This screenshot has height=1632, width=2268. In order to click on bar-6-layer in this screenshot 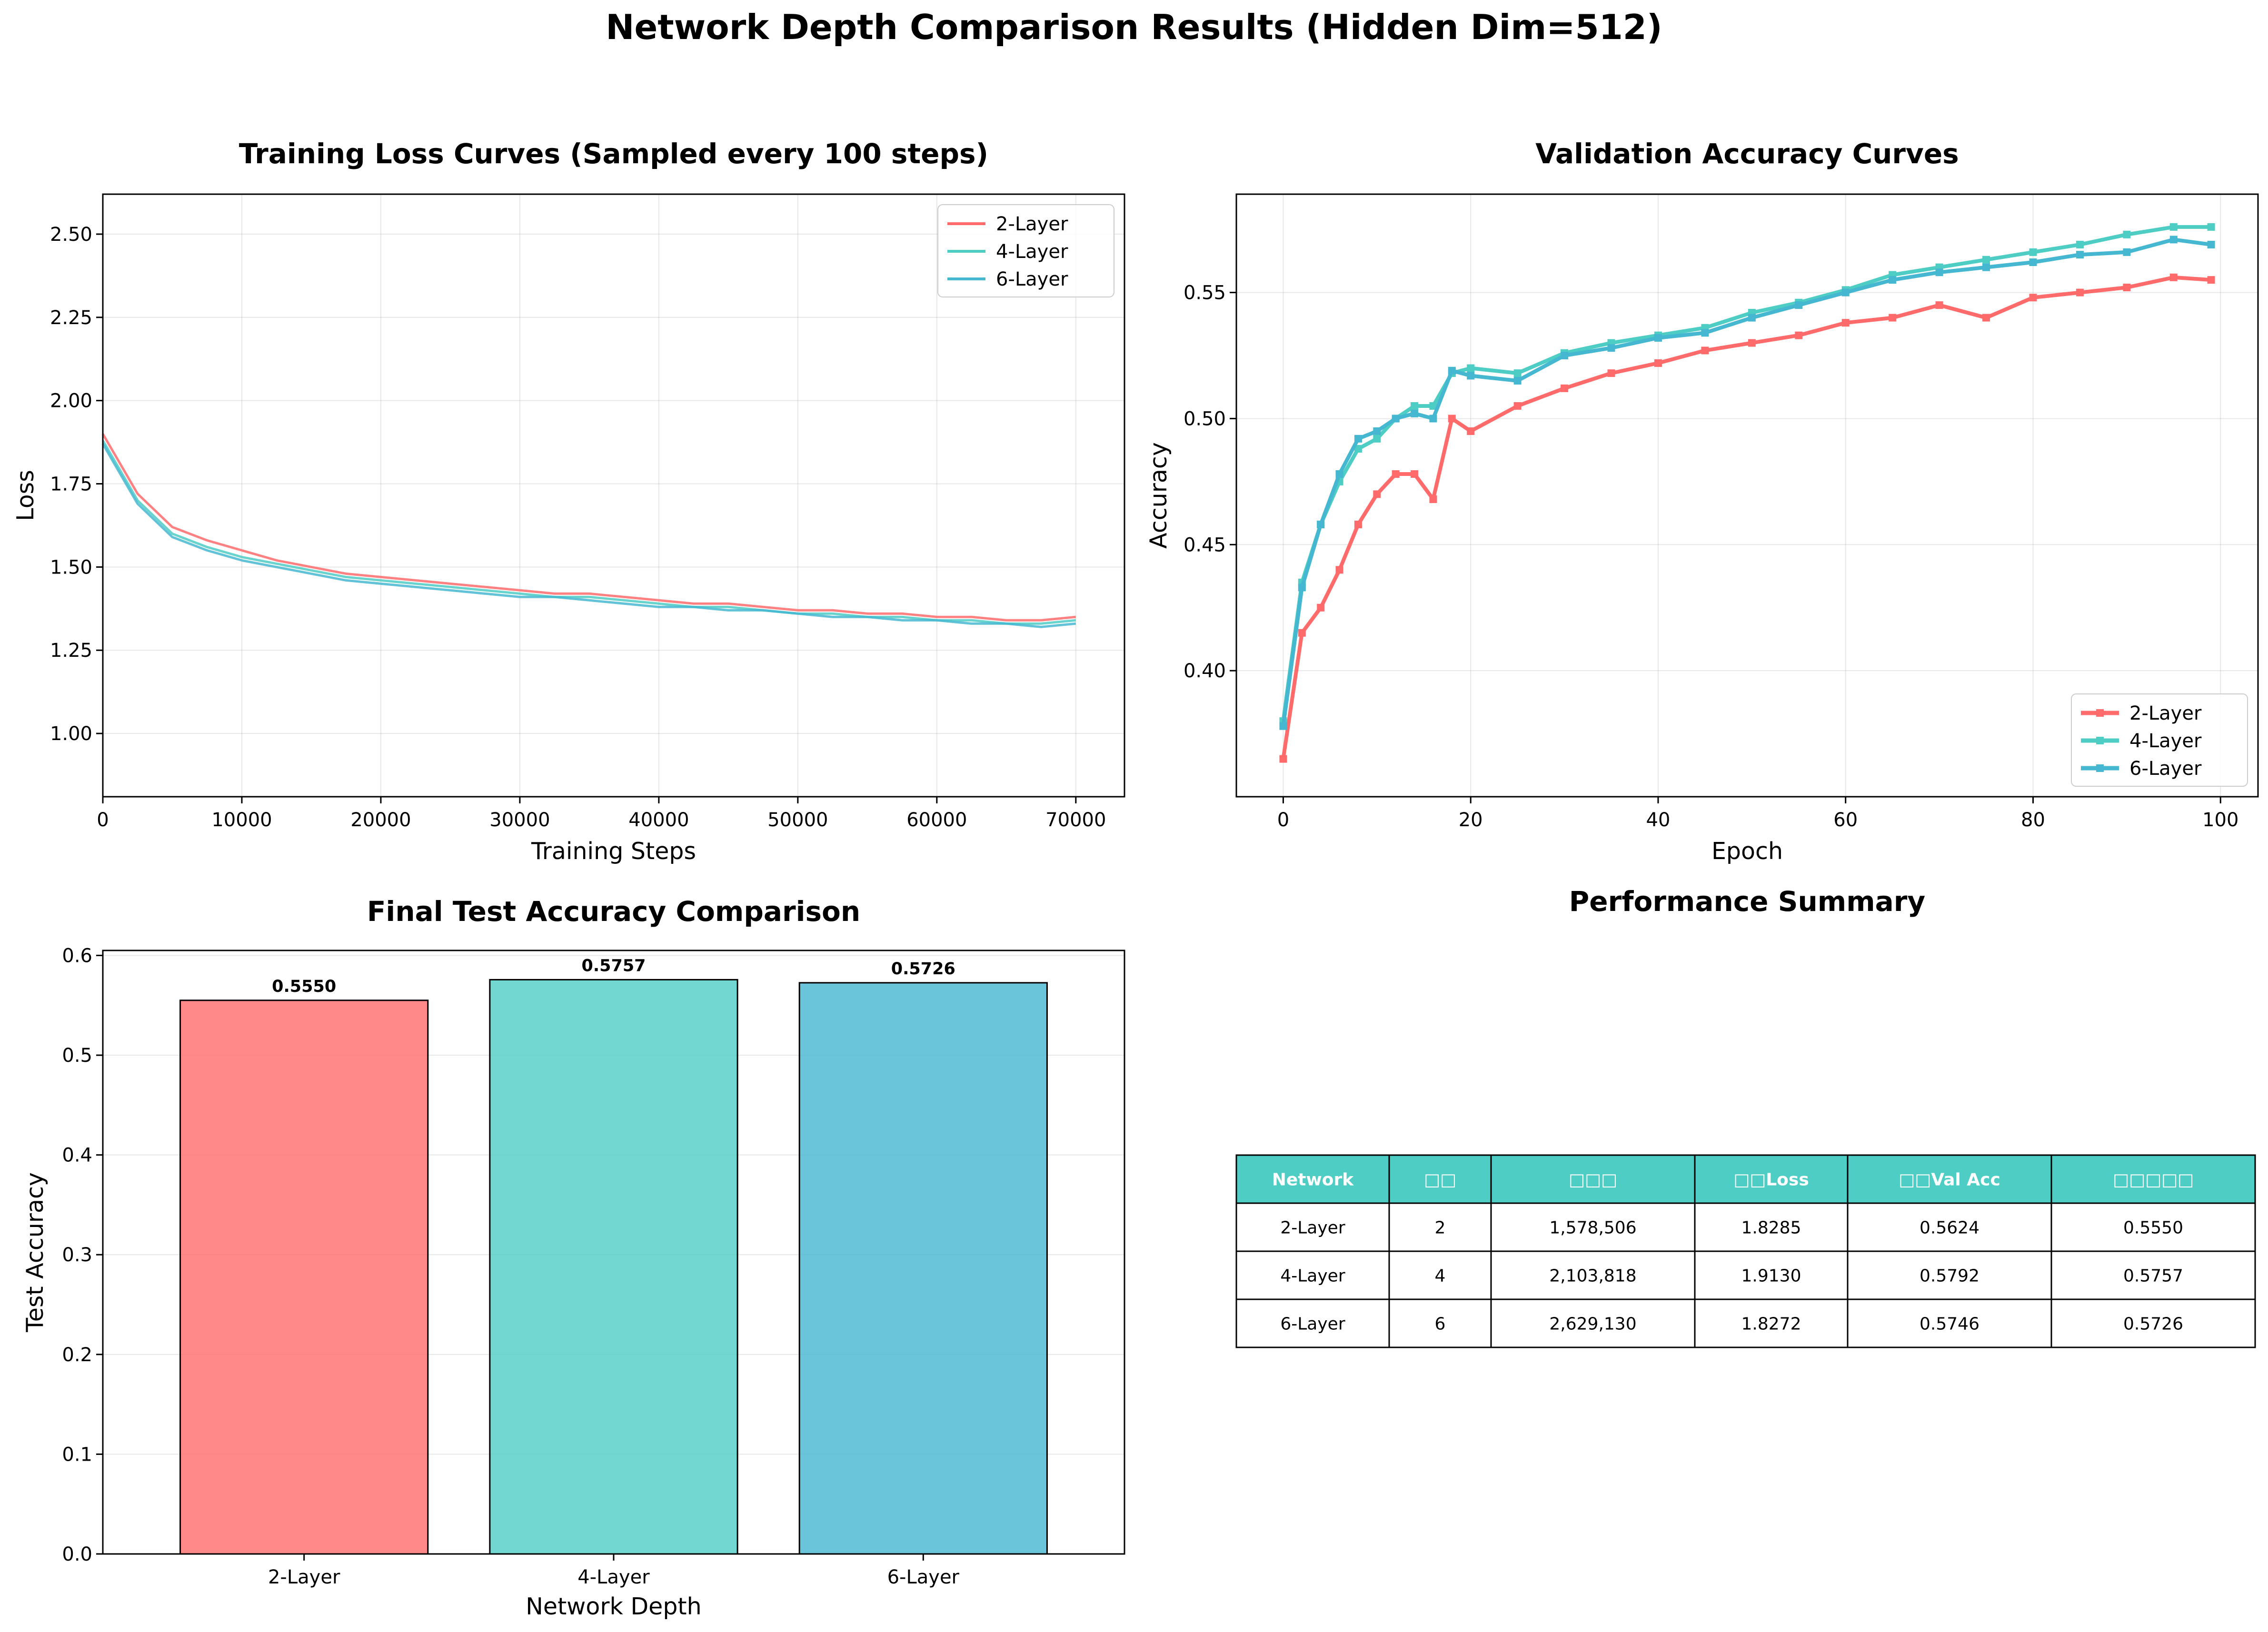, I will do `click(923, 1268)`.